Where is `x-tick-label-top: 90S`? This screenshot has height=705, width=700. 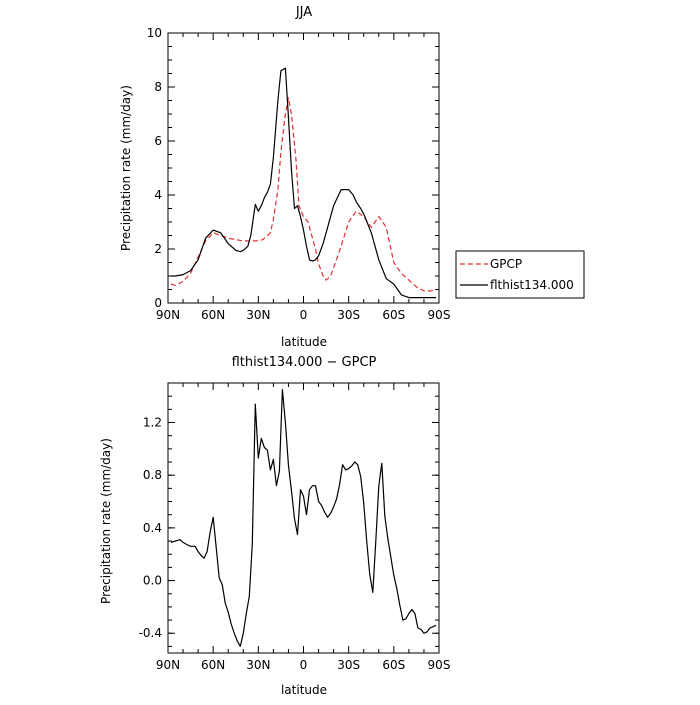
x-tick-label-top: 90S is located at coordinates (439, 315).